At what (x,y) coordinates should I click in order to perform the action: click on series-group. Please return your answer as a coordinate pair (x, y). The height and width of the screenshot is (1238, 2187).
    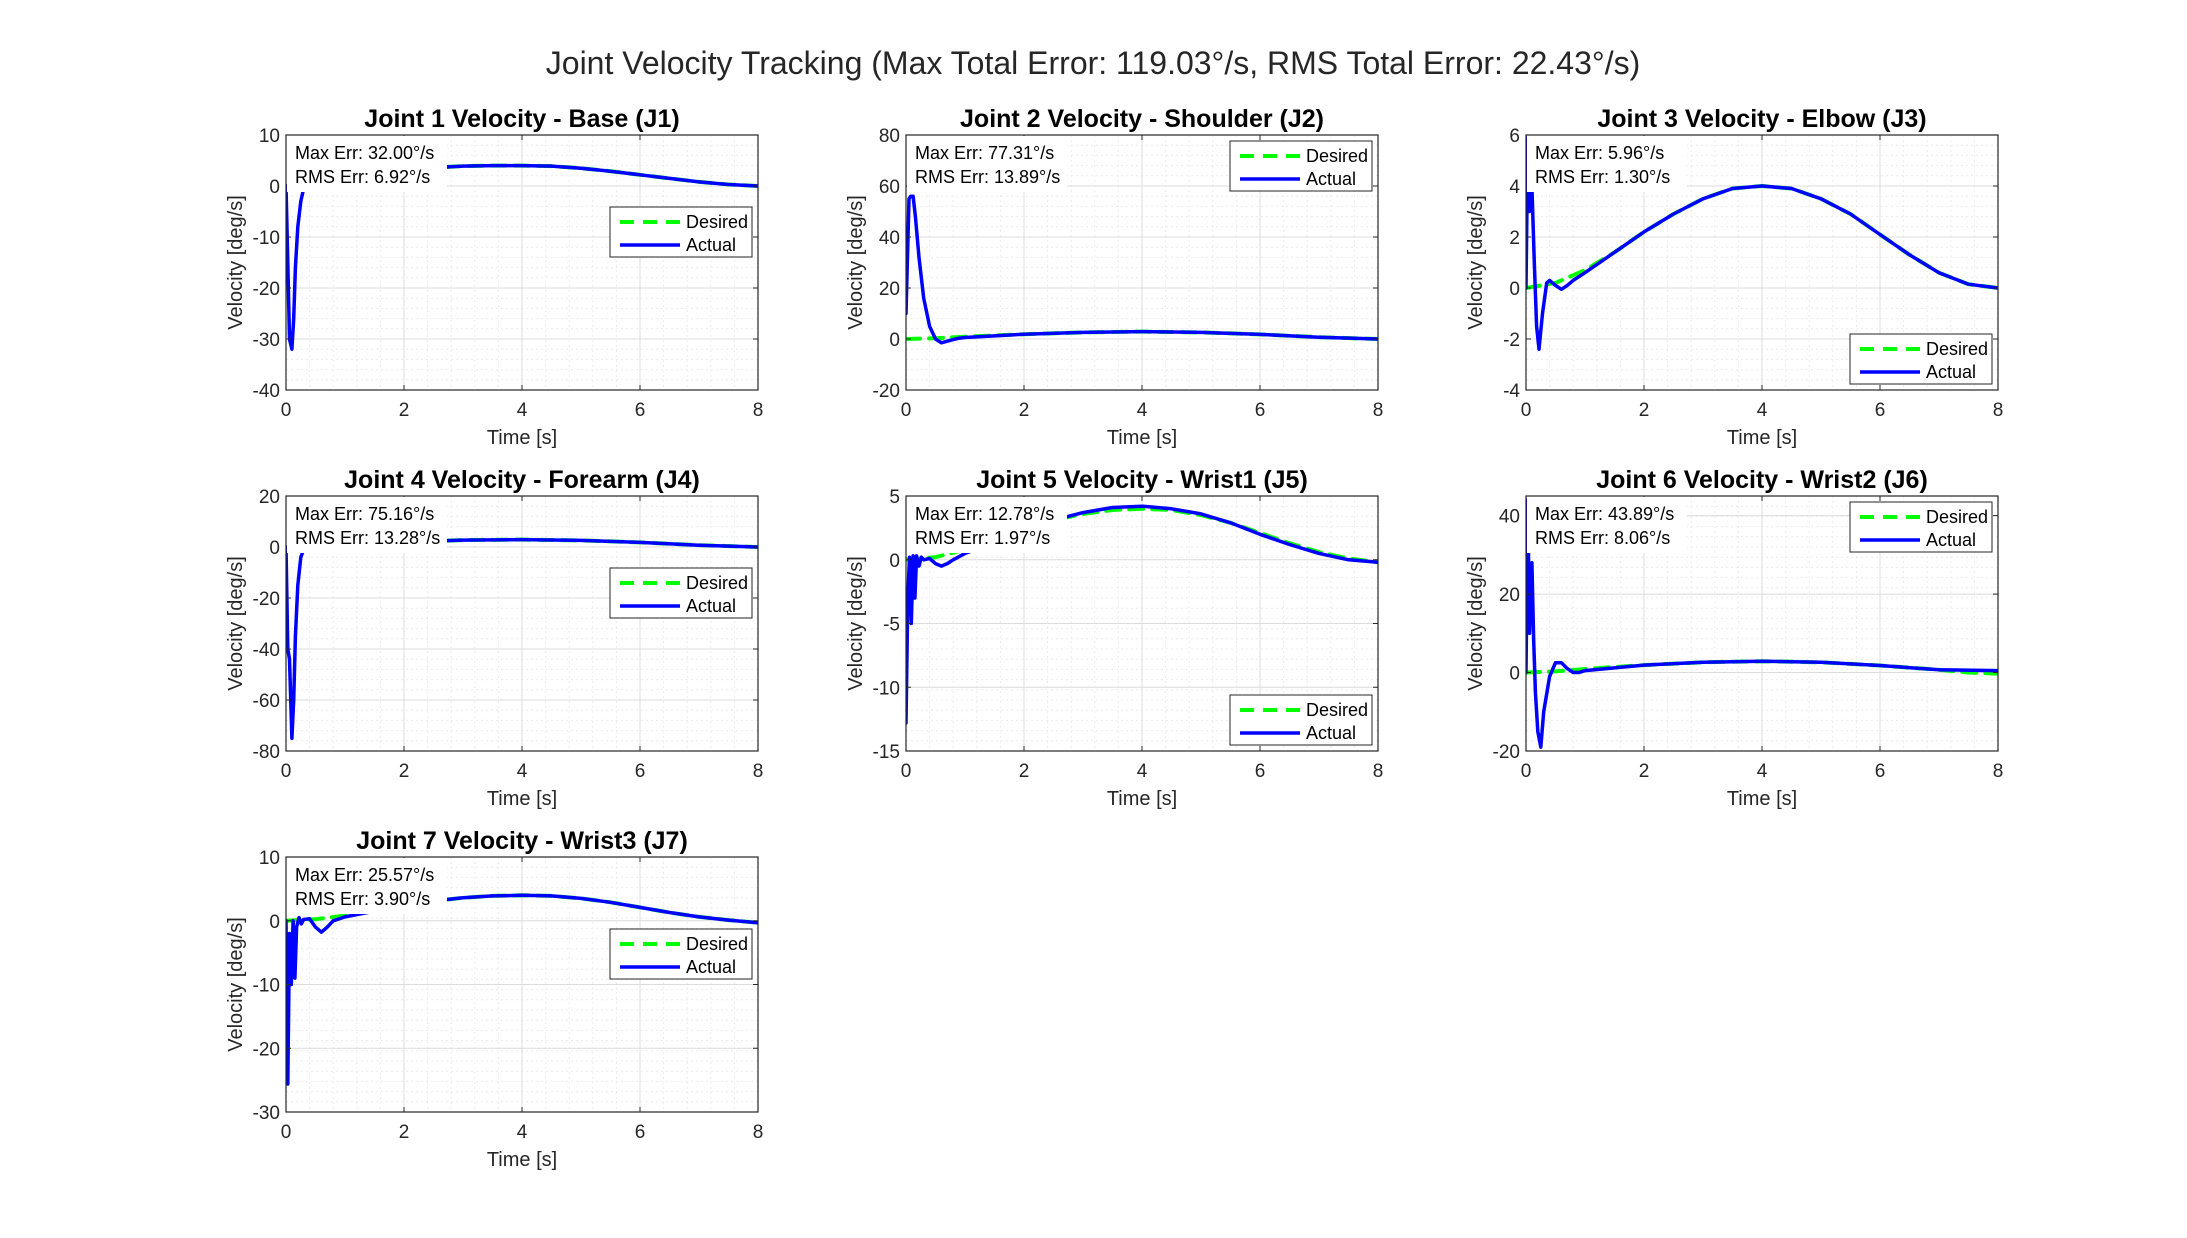
    Looking at the image, I should click on (1762, 623).